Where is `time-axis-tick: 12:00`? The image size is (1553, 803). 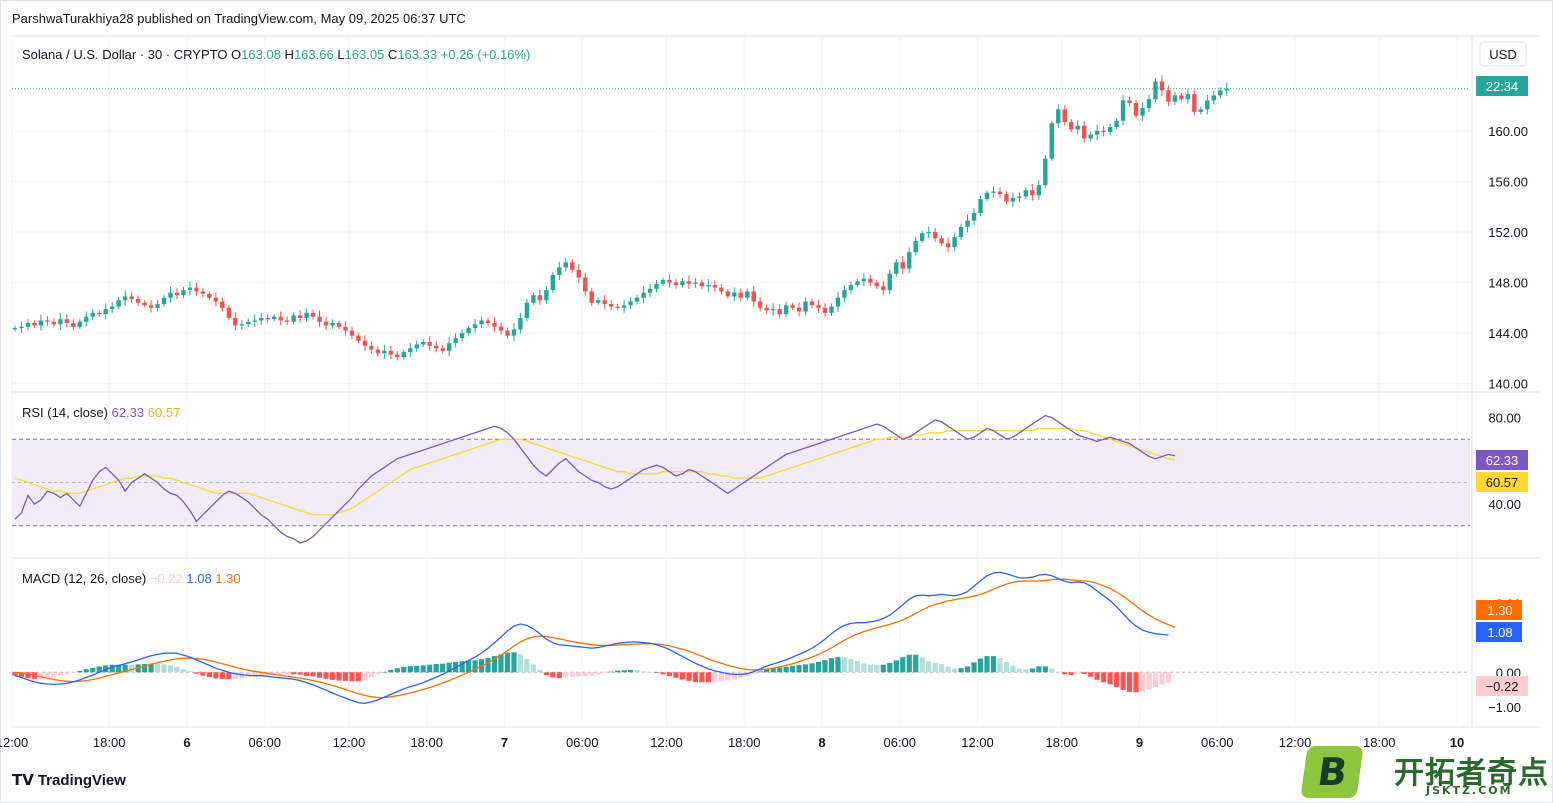 time-axis-tick: 12:00 is located at coordinates (349, 742).